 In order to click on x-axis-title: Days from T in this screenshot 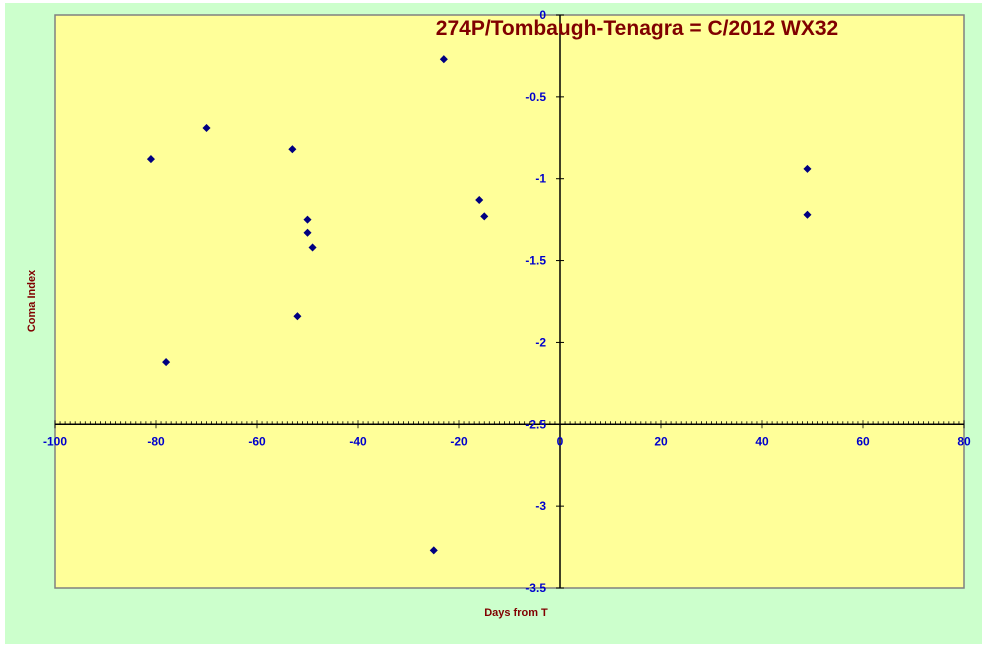, I will do `click(516, 613)`.